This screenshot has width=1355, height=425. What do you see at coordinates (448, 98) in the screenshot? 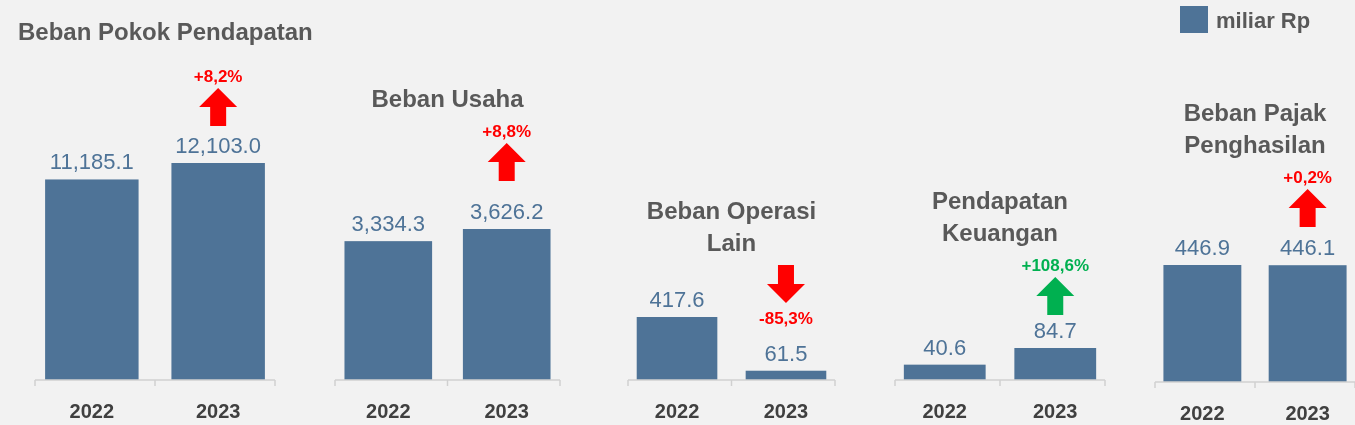
I see `chart-title: Beban Usaha` at bounding box center [448, 98].